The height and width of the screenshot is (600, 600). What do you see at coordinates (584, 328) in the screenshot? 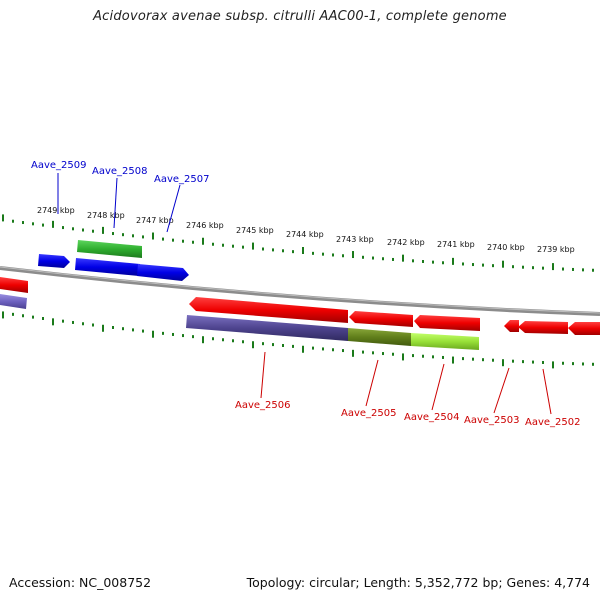
I see `gene-right-edge` at bounding box center [584, 328].